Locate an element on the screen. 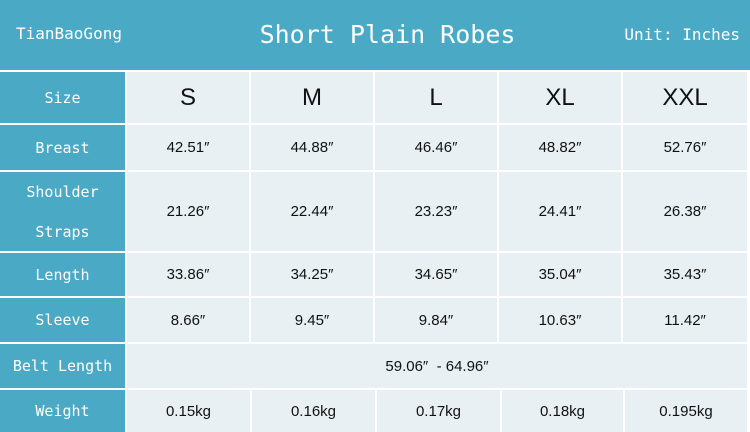  table-cell: 44.88″ is located at coordinates (312, 147).